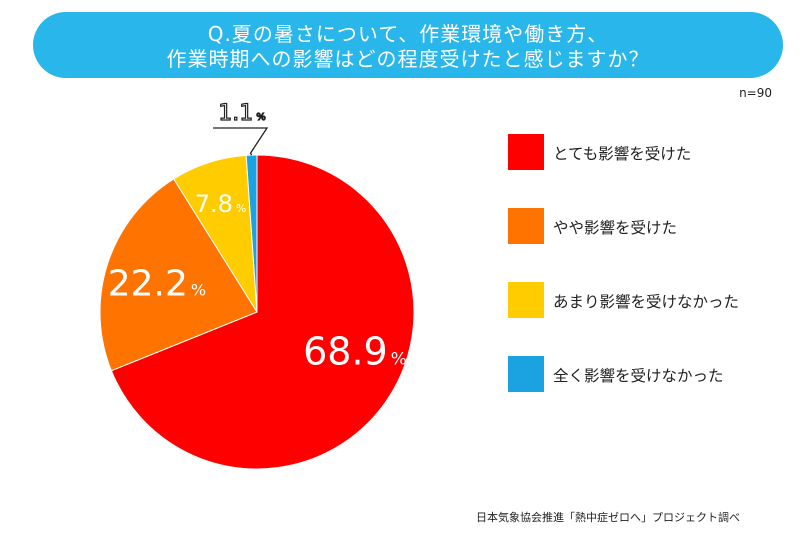  I want to click on legend-swatch-yellow, so click(526, 300).